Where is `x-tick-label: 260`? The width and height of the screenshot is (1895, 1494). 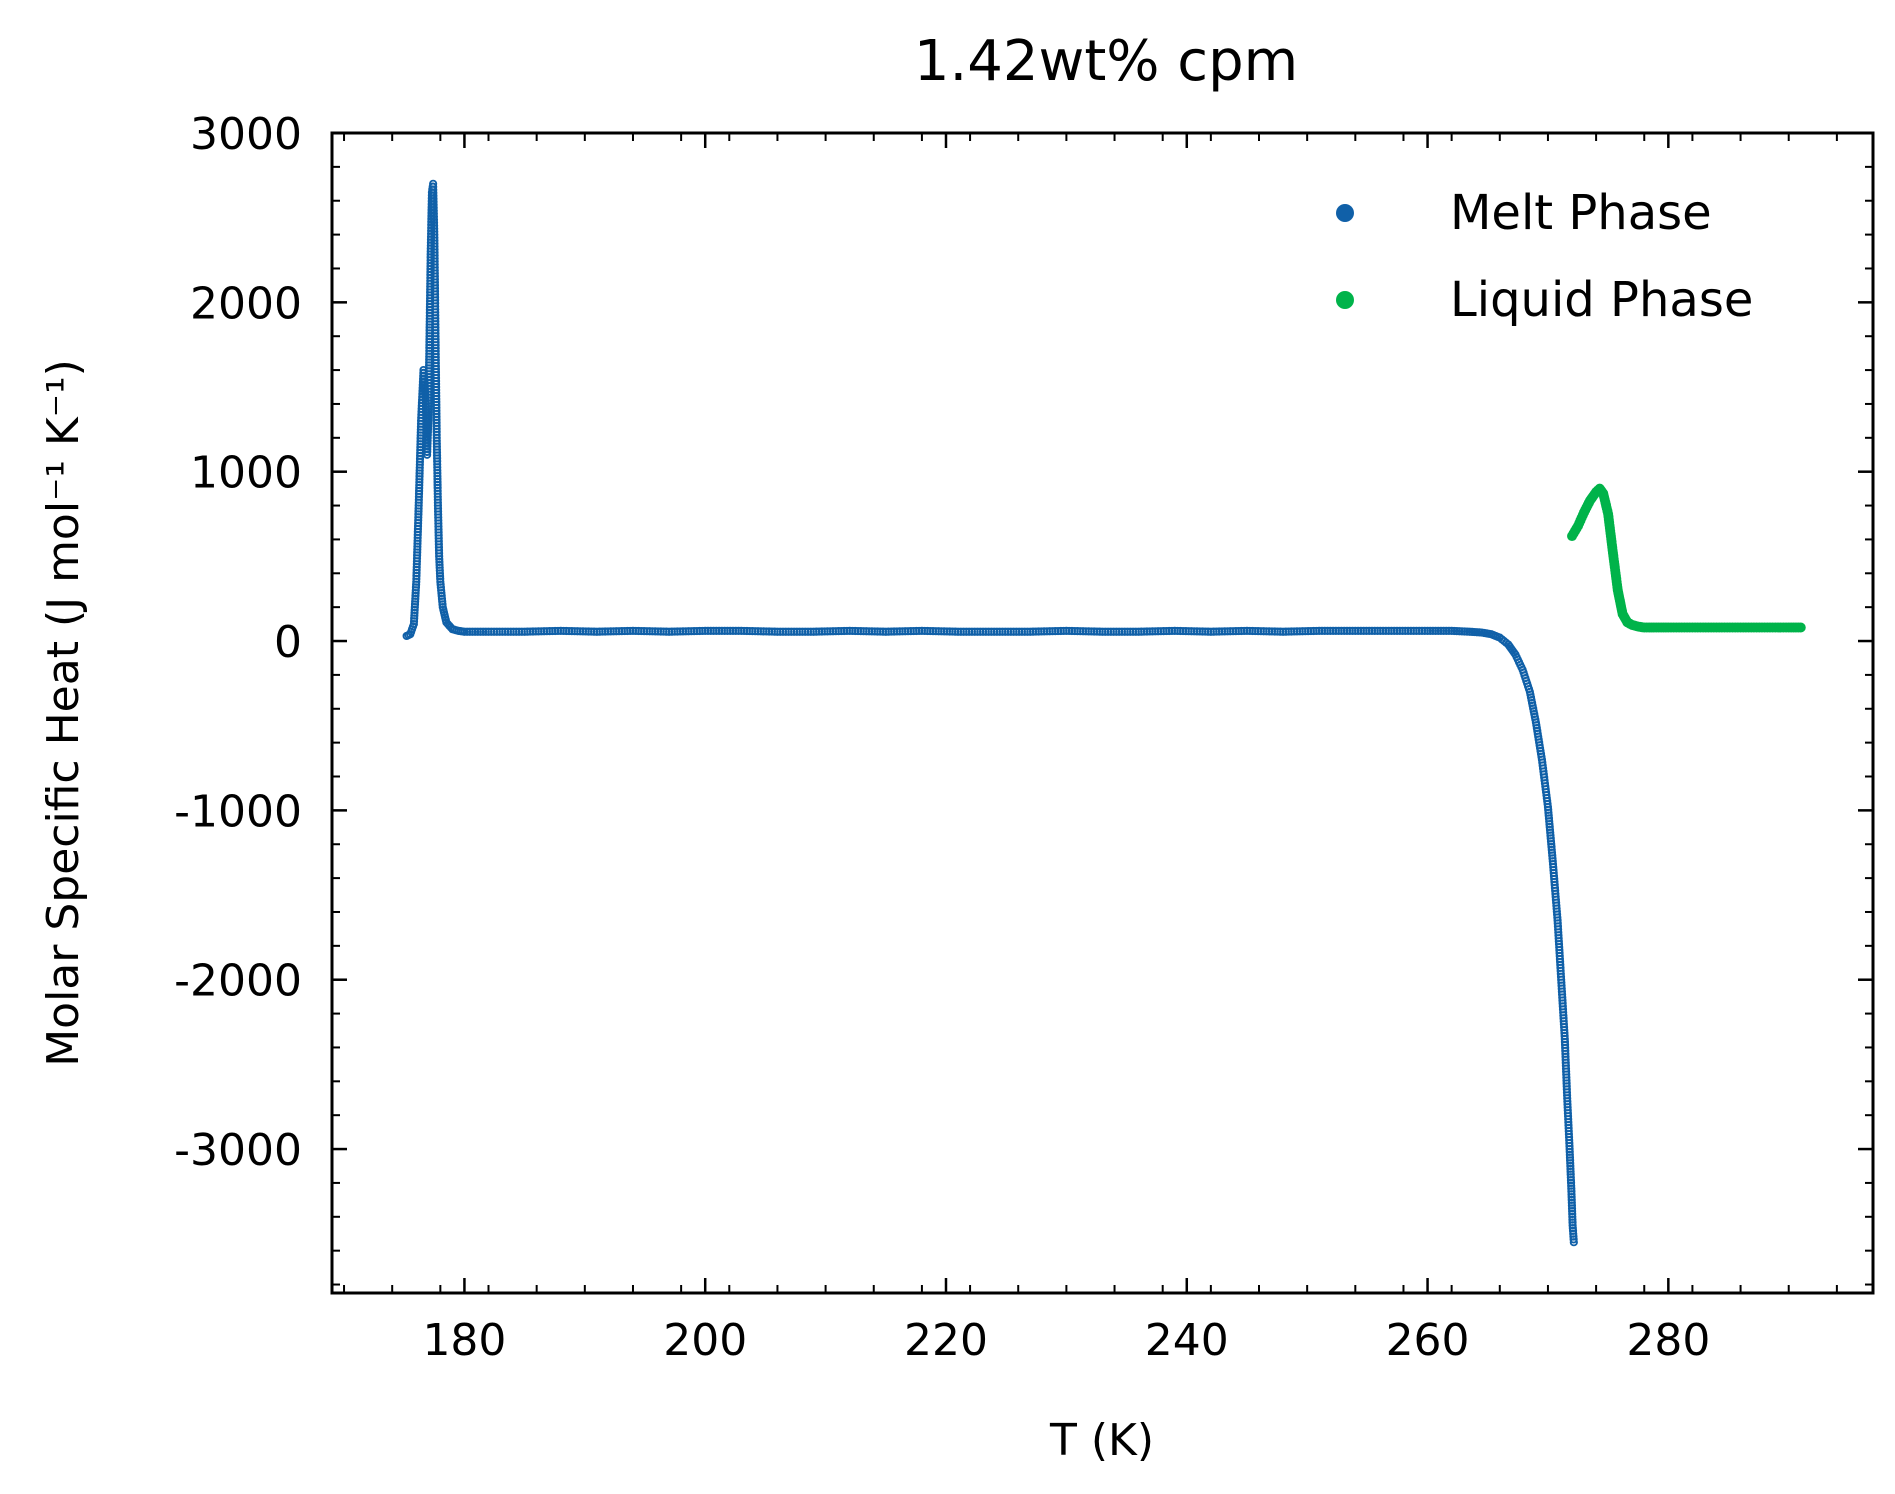 x-tick-label: 260 is located at coordinates (1428, 1340).